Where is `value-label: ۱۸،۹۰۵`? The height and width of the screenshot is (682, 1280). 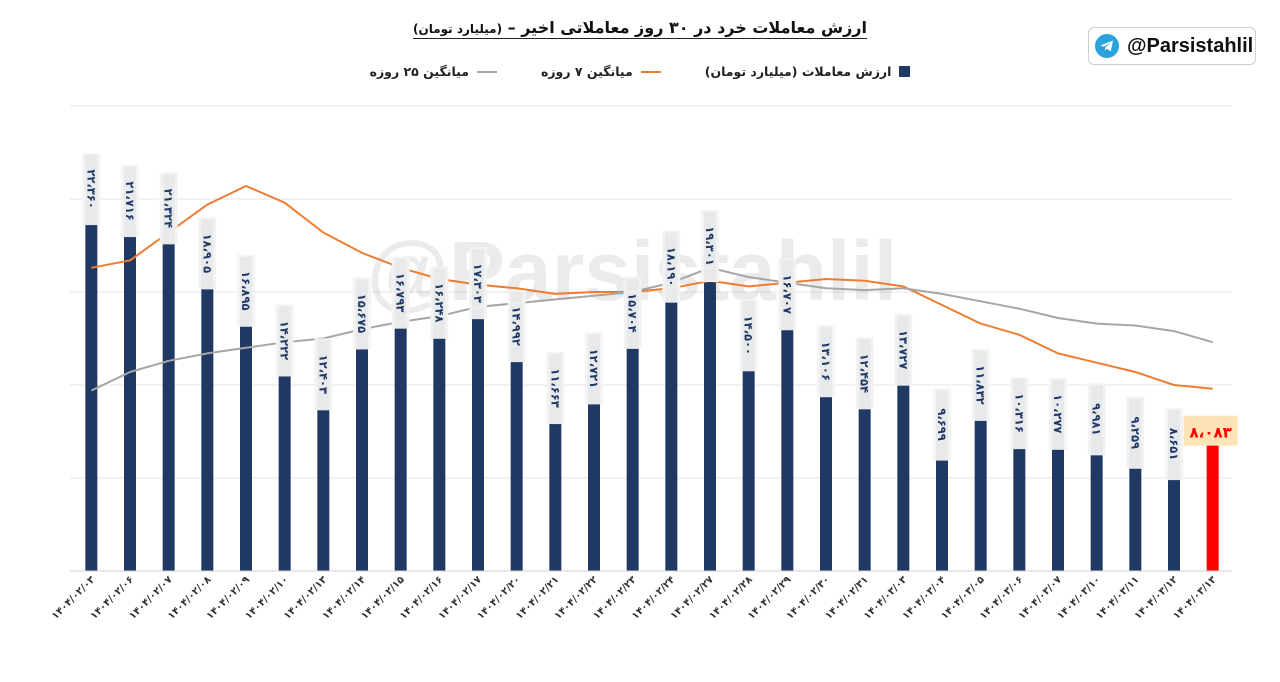
value-label: ۱۸،۹۰۵ is located at coordinates (207, 253).